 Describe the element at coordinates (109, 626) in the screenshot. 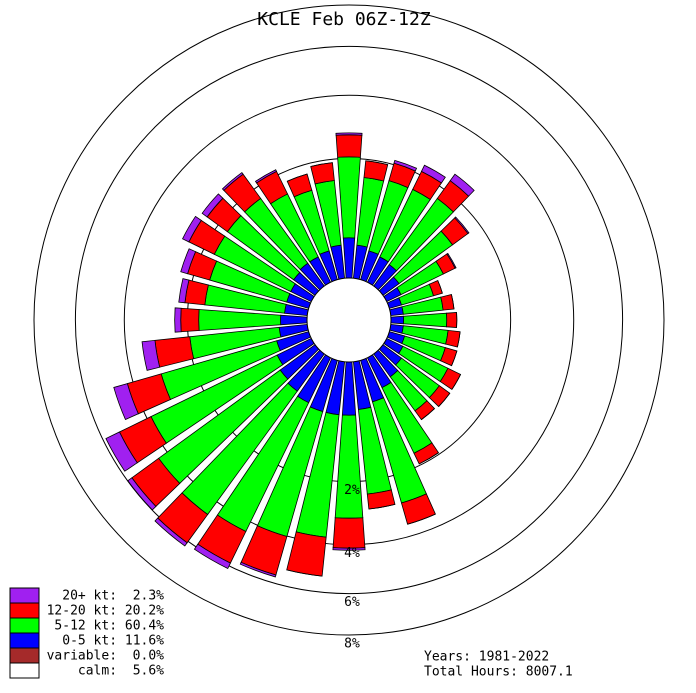

I see `legend-label: 5-12 kt: 60.4%` at that location.